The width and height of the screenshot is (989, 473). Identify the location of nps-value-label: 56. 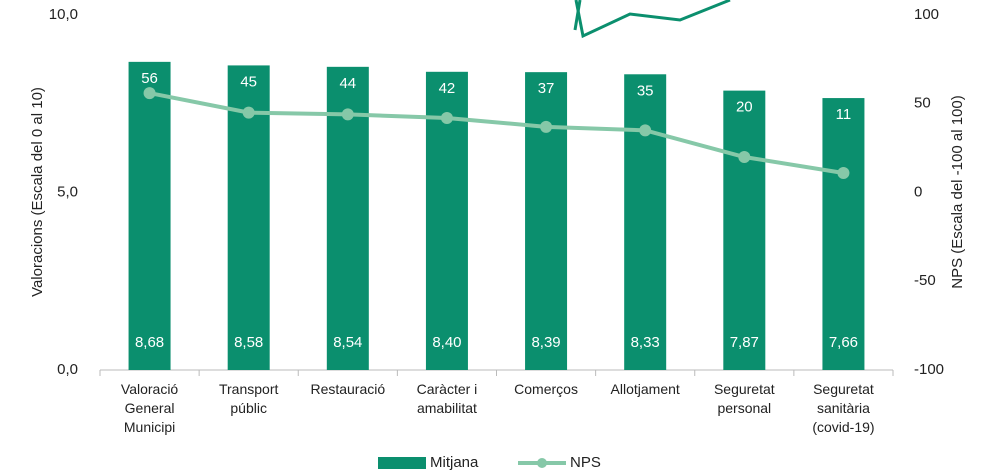
(149, 78).